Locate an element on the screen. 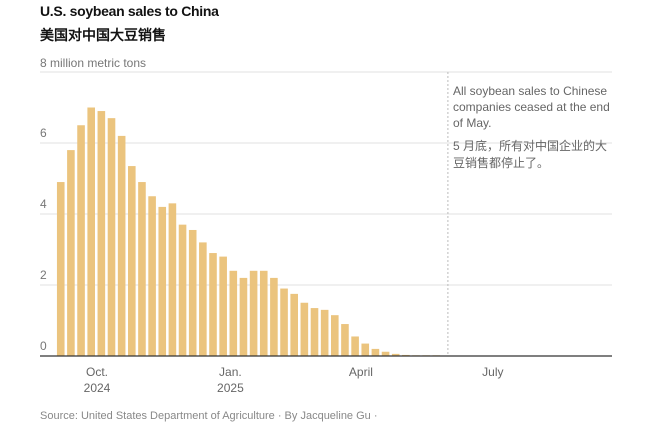 Image resolution: width=651 pixels, height=422 pixels. annotation-text-zh: 5 月底，所有对中国企业的大豆销售都停止了。 is located at coordinates (530, 154).